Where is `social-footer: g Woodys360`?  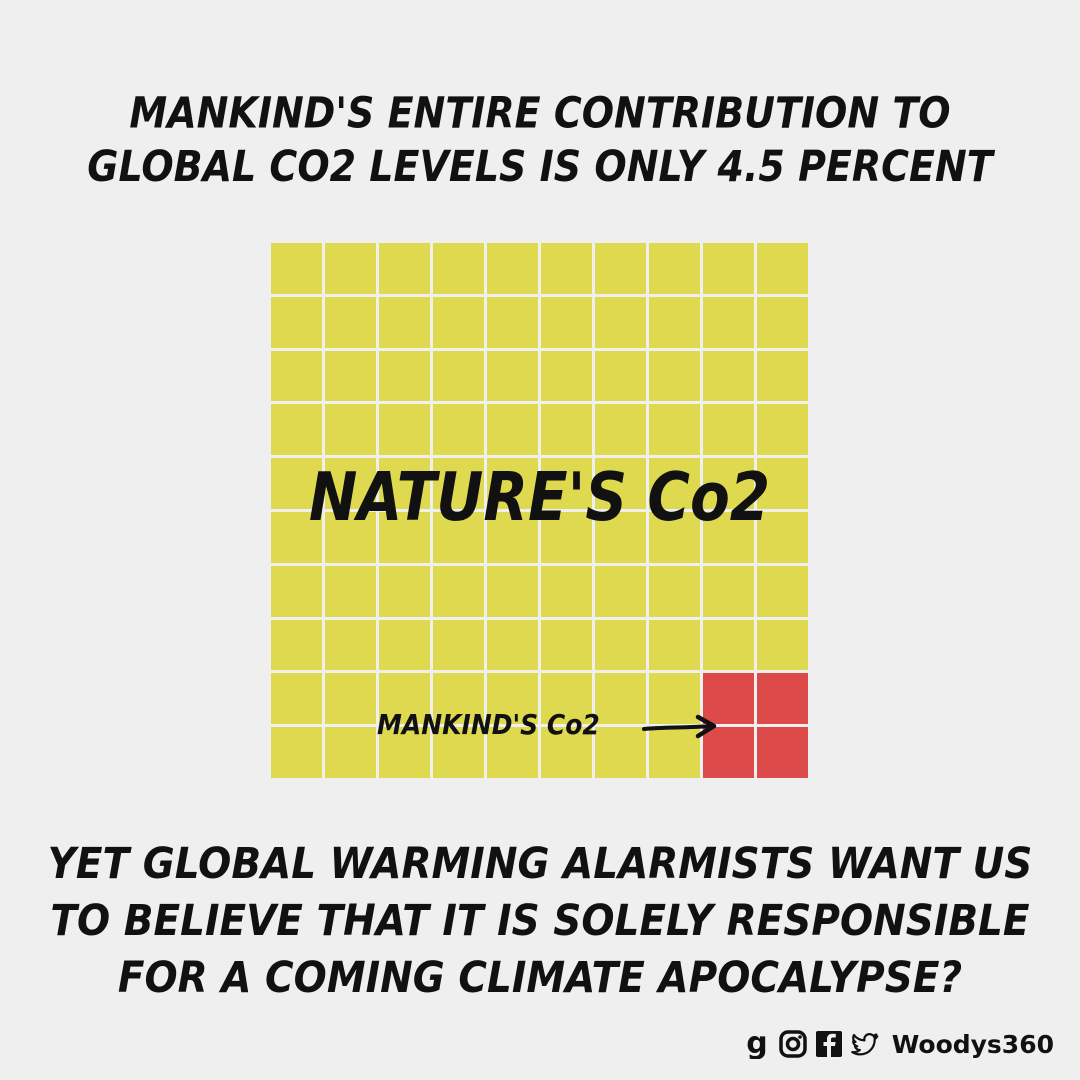
social-footer: g Woodys360 is located at coordinates (898, 1044).